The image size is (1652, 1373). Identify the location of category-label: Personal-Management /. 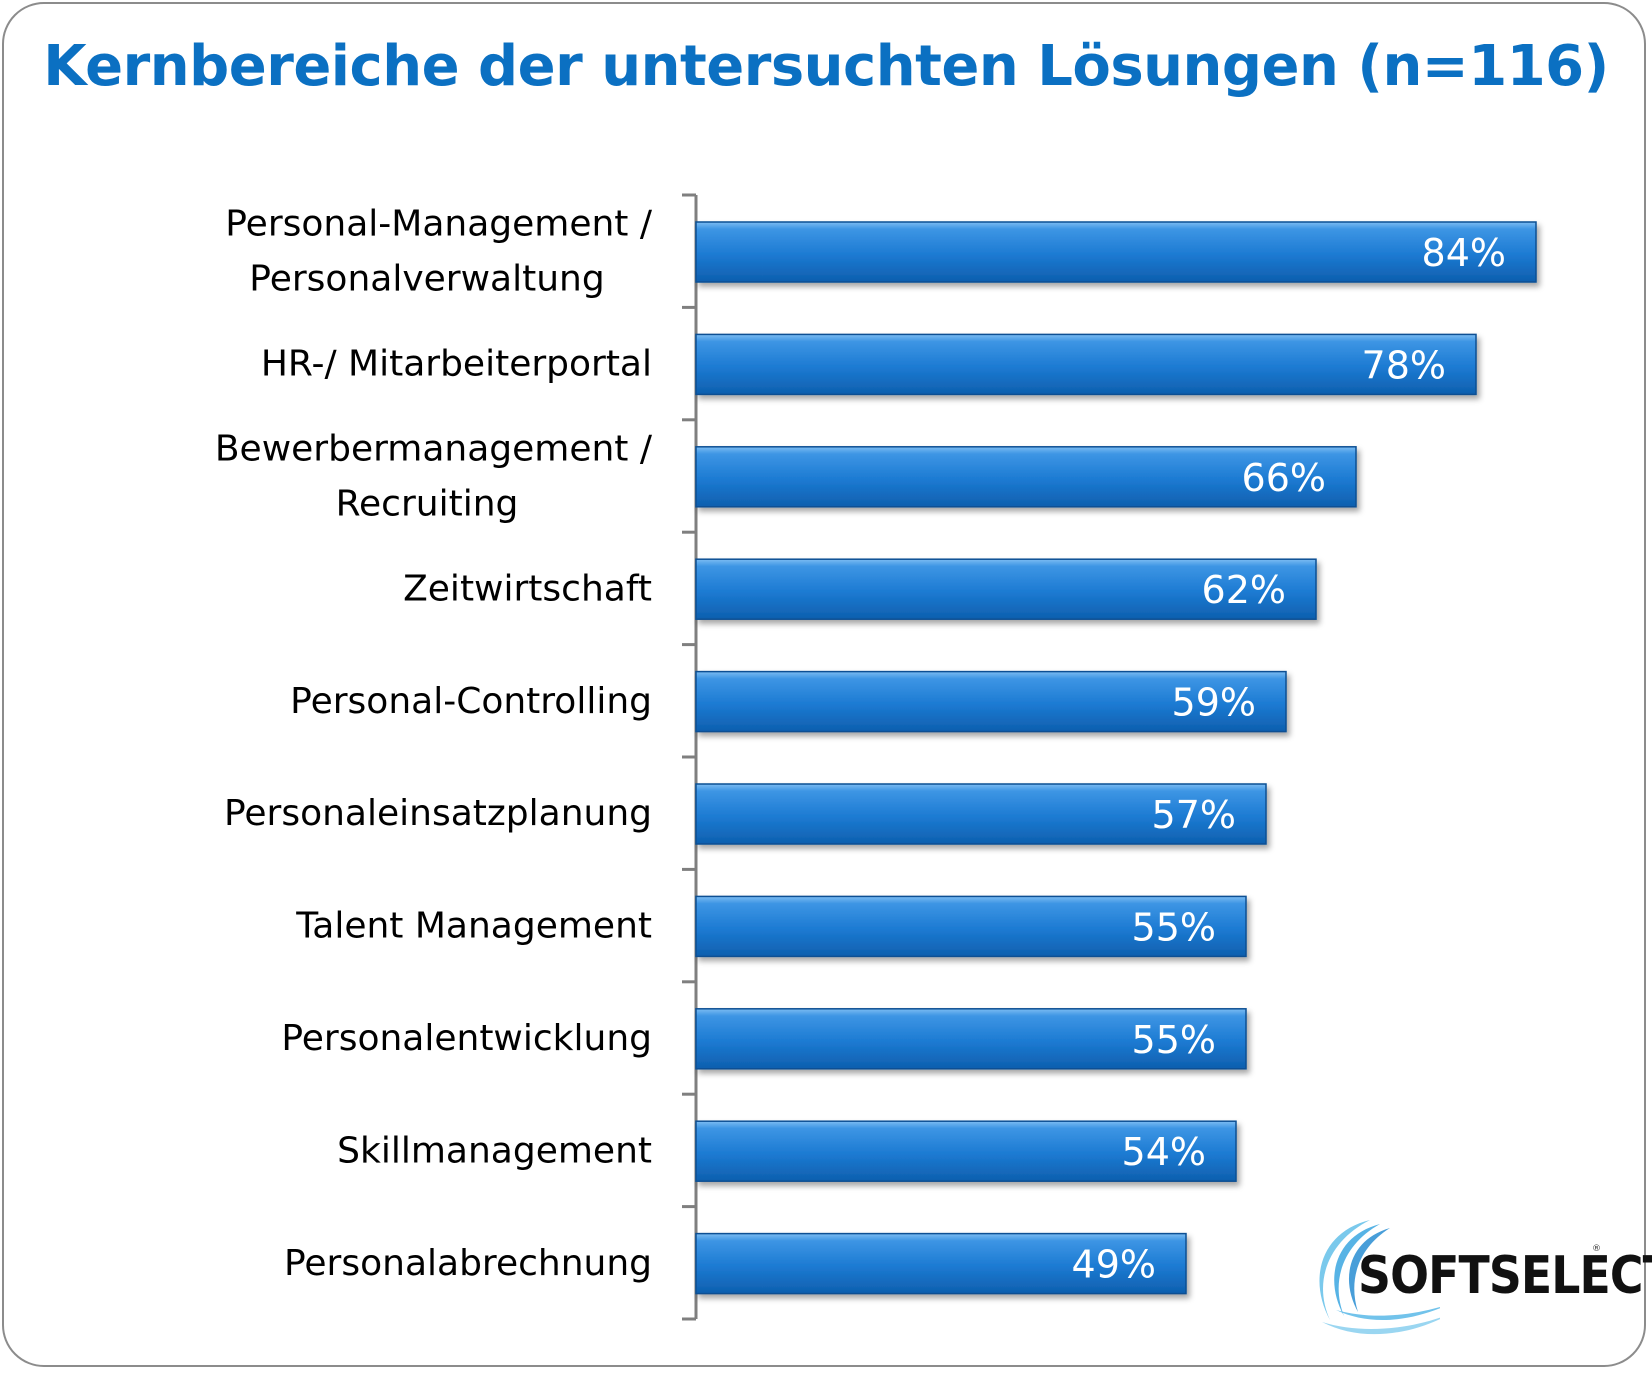
(439, 224).